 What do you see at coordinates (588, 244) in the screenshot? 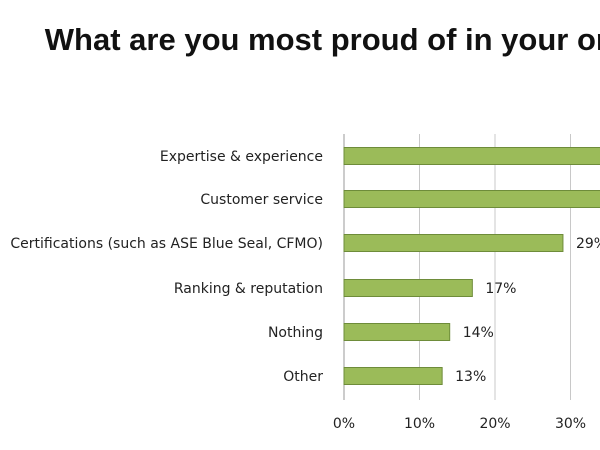
I see `data-label: 29%` at bounding box center [588, 244].